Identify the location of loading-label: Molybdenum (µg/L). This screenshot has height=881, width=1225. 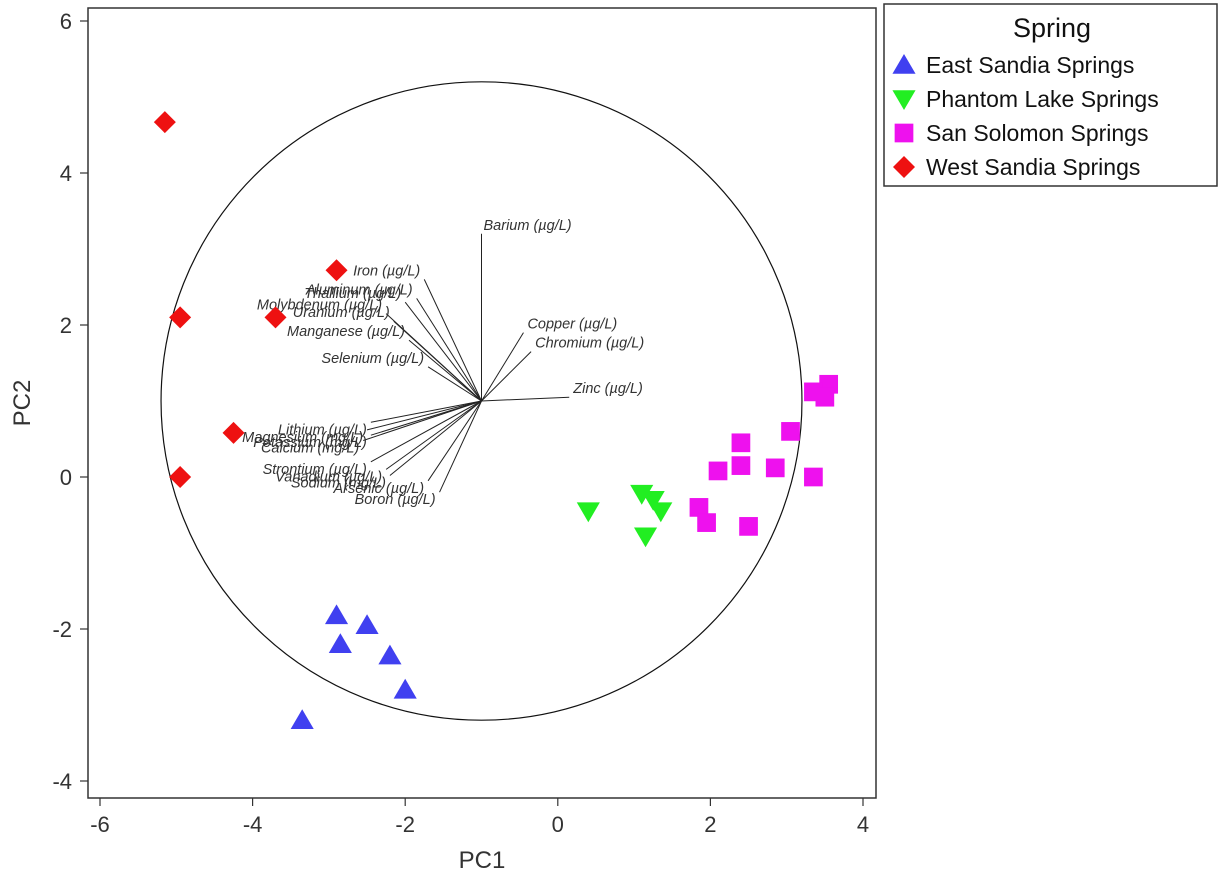
(319, 306).